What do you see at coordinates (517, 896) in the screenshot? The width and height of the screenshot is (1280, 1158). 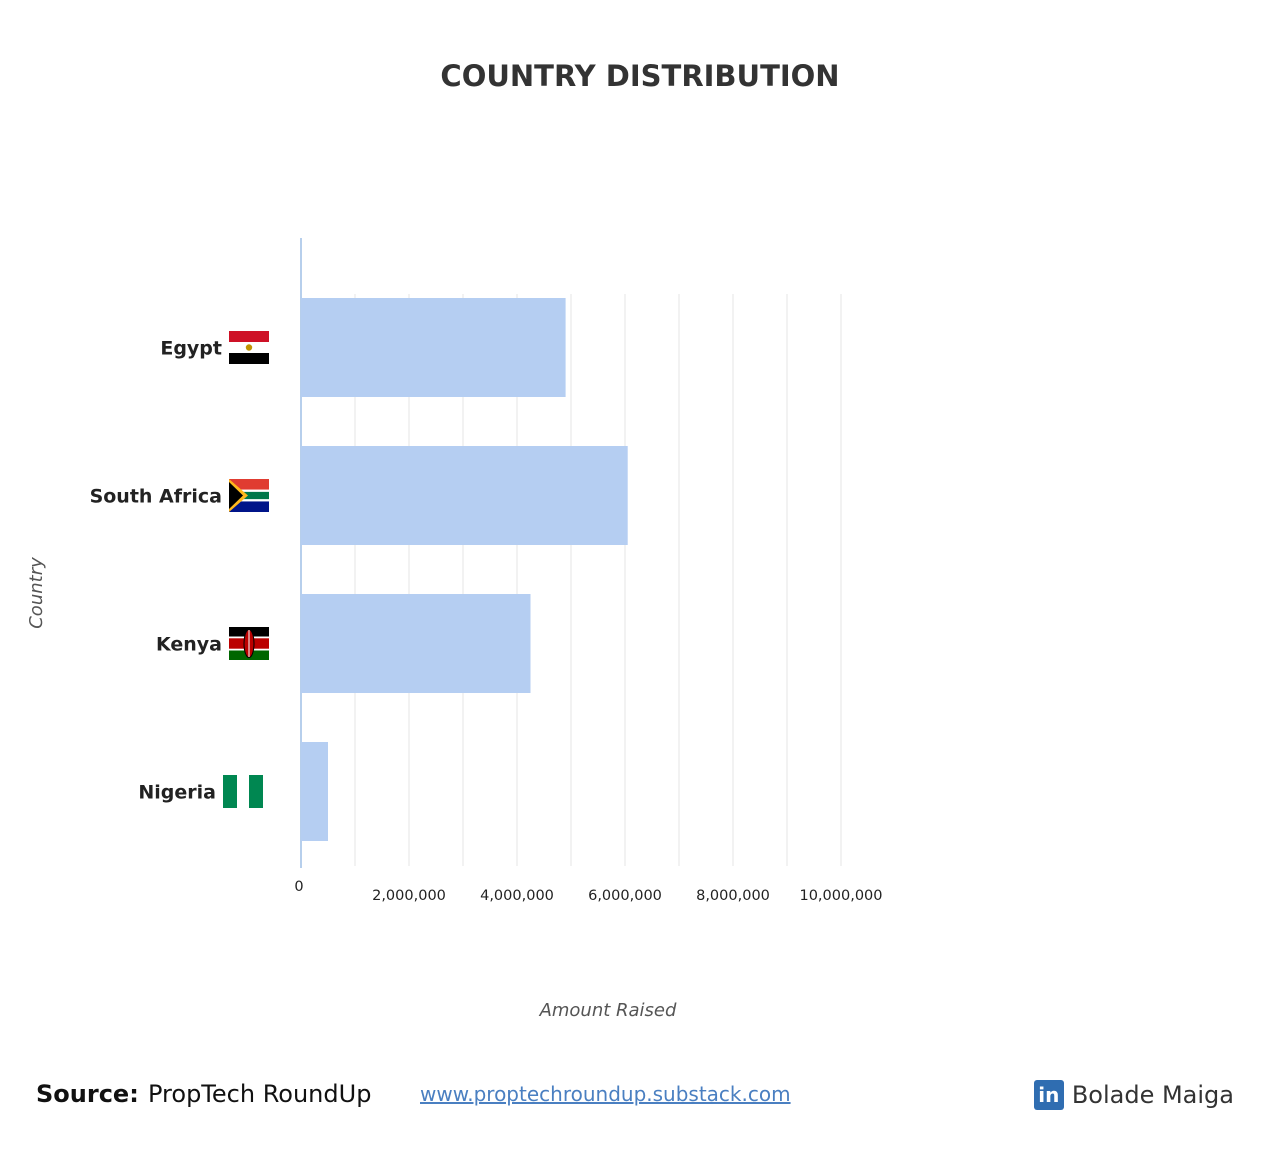 I see `x-tick-label: 4,000,000` at bounding box center [517, 896].